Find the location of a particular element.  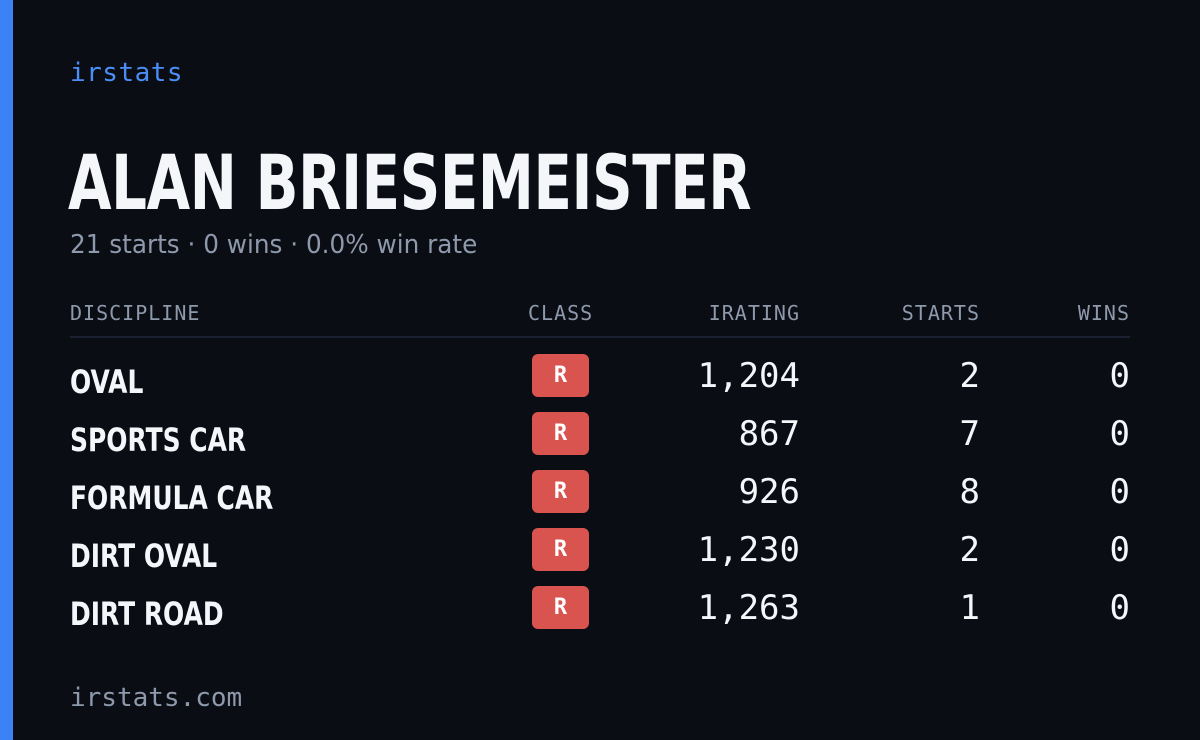

discipline-name: FORMULA CAR is located at coordinates (172, 498).